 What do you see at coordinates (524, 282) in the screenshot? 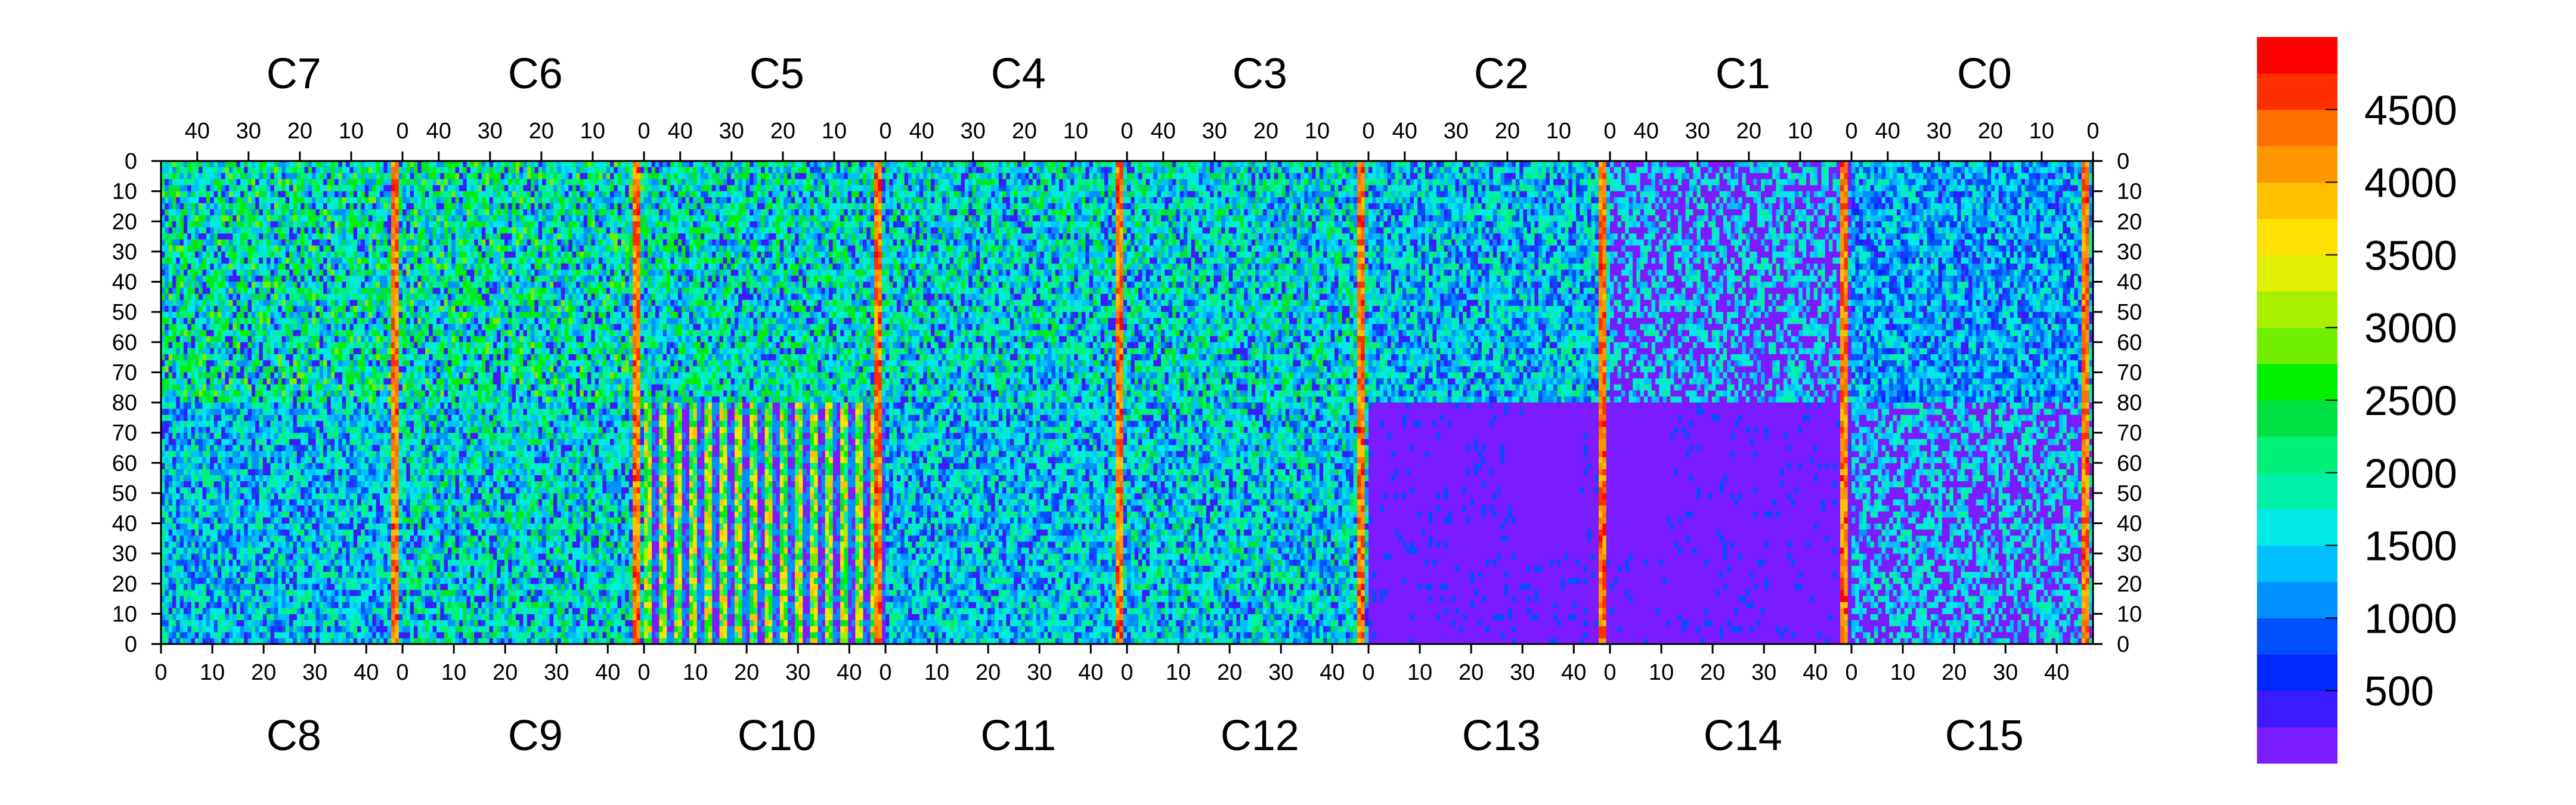
I see `chip-c6-cells` at bounding box center [524, 282].